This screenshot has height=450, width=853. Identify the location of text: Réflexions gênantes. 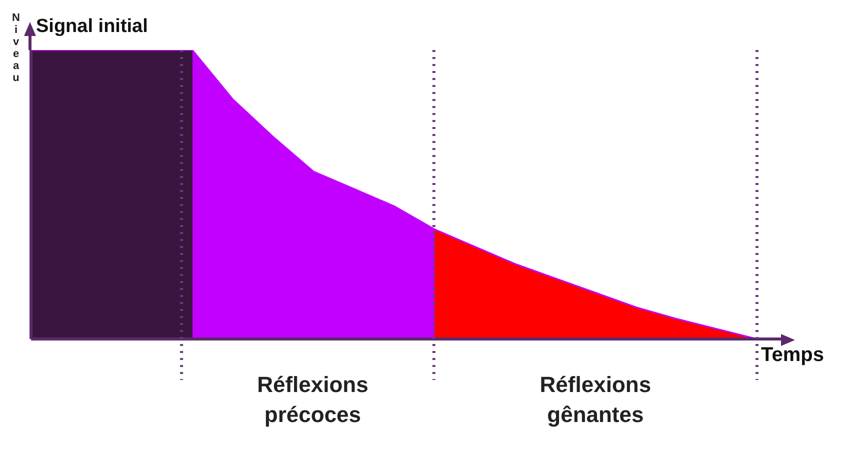
(595, 400).